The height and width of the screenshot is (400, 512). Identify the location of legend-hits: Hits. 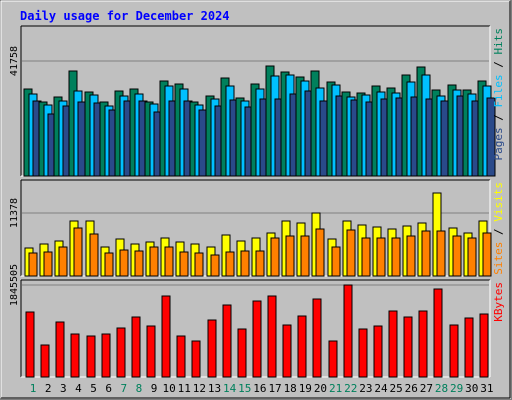
(498, 41).